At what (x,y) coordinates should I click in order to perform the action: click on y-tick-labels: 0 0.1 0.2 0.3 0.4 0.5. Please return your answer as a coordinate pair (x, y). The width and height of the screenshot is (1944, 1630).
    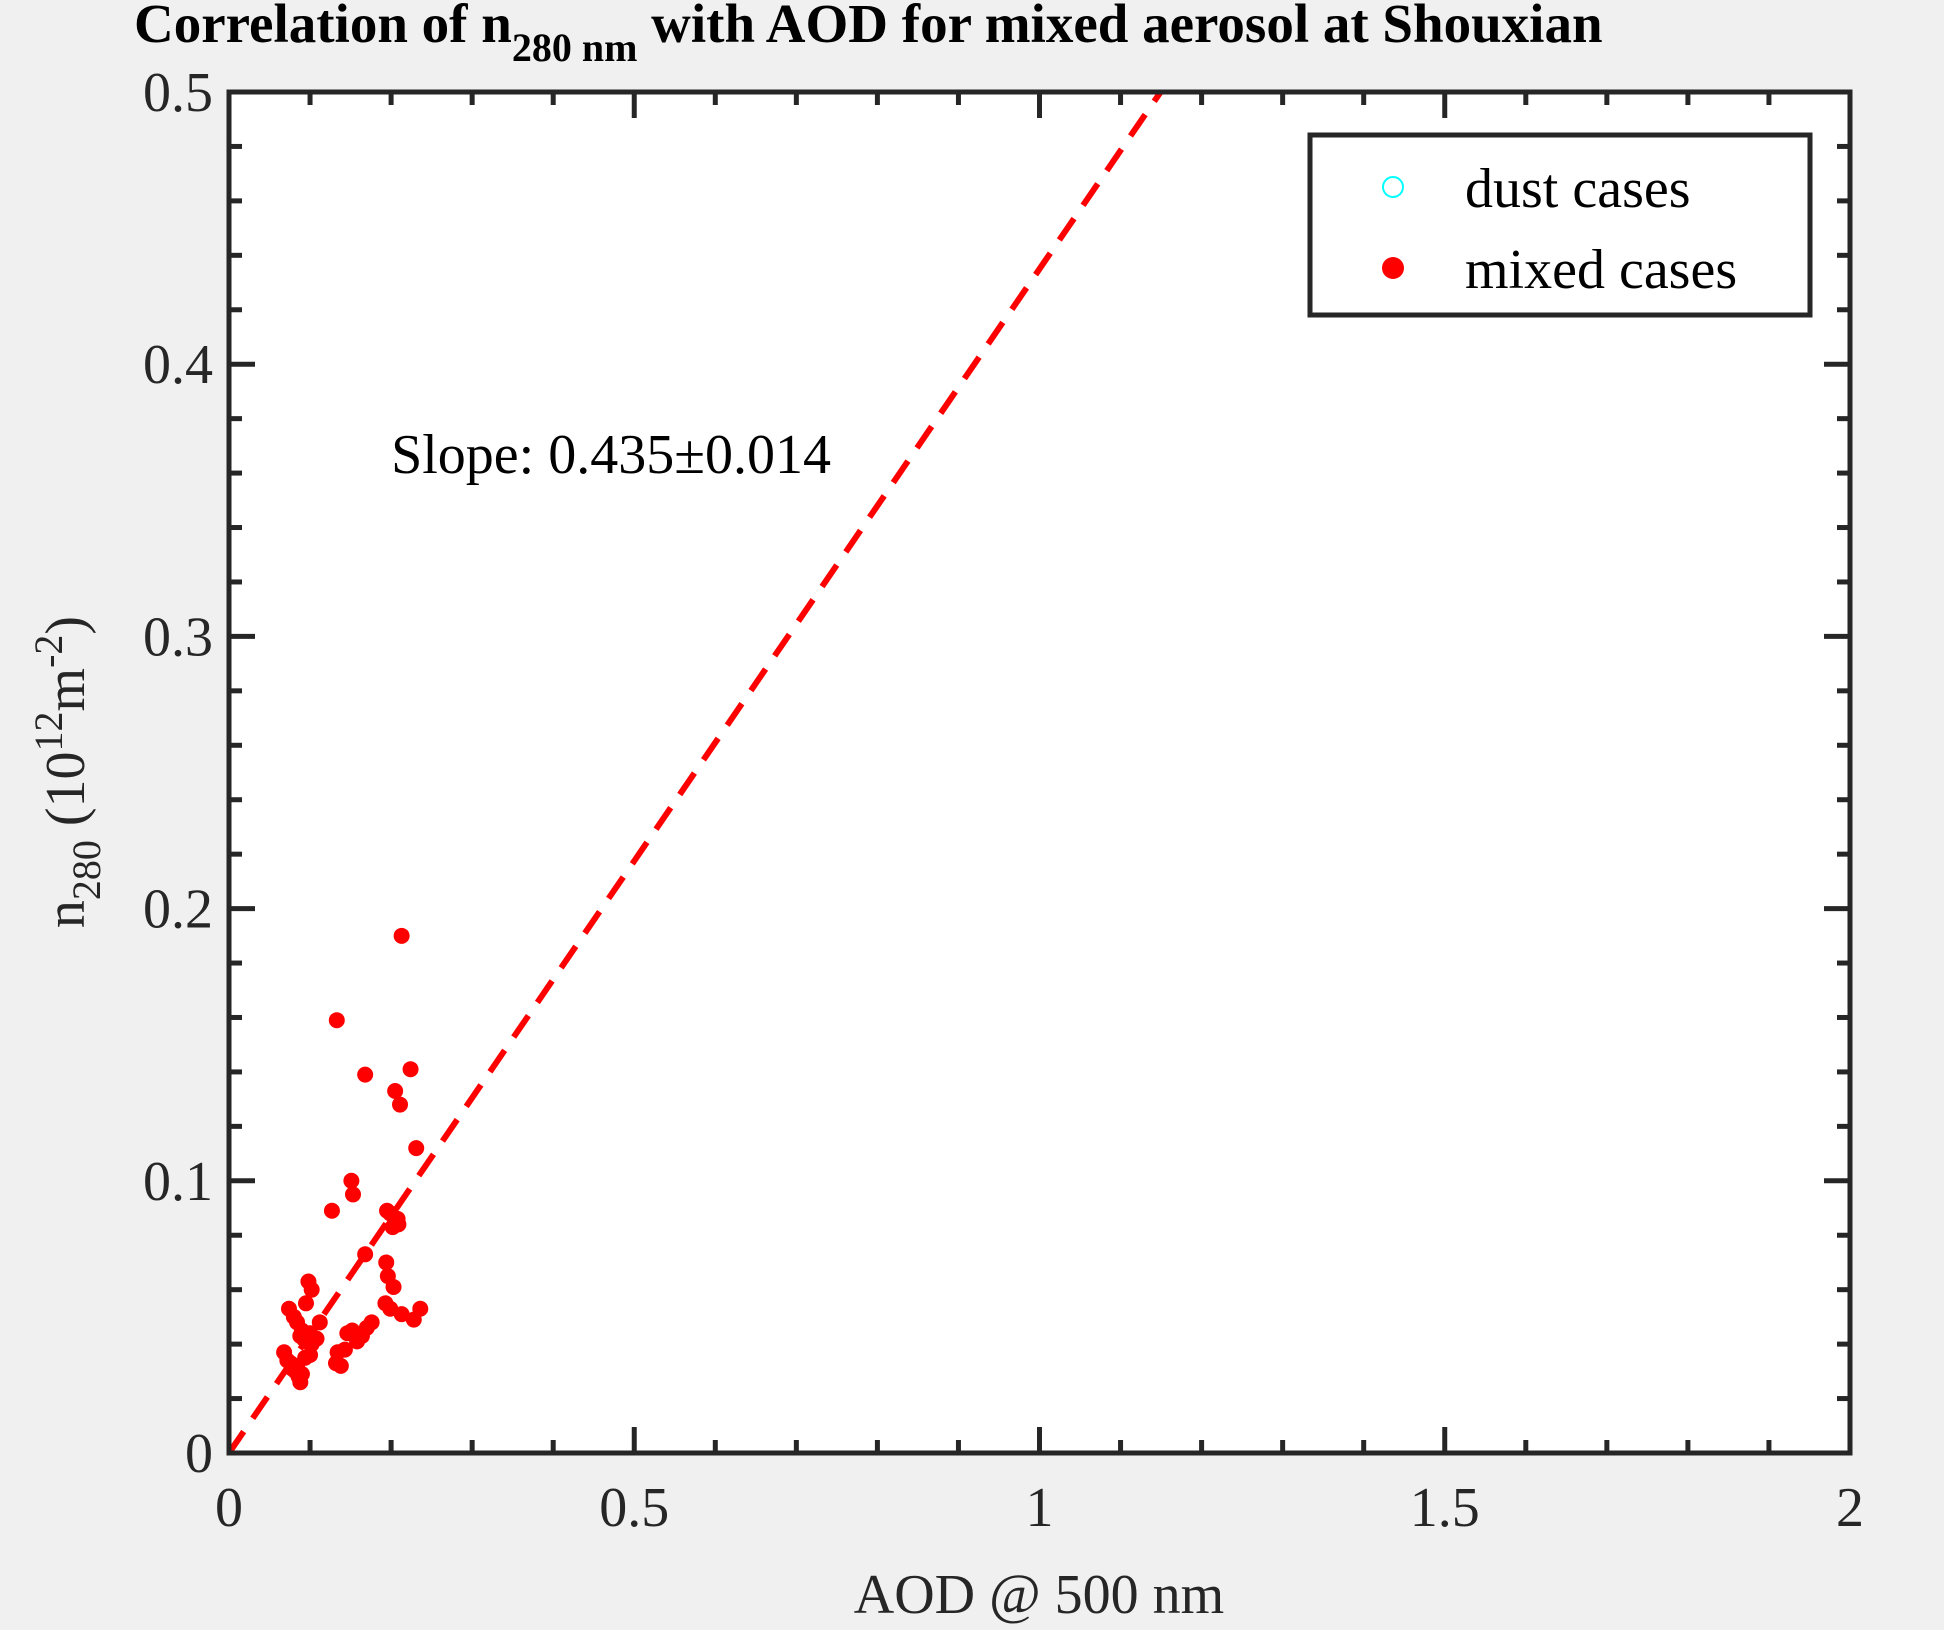
    Looking at the image, I should click on (178, 773).